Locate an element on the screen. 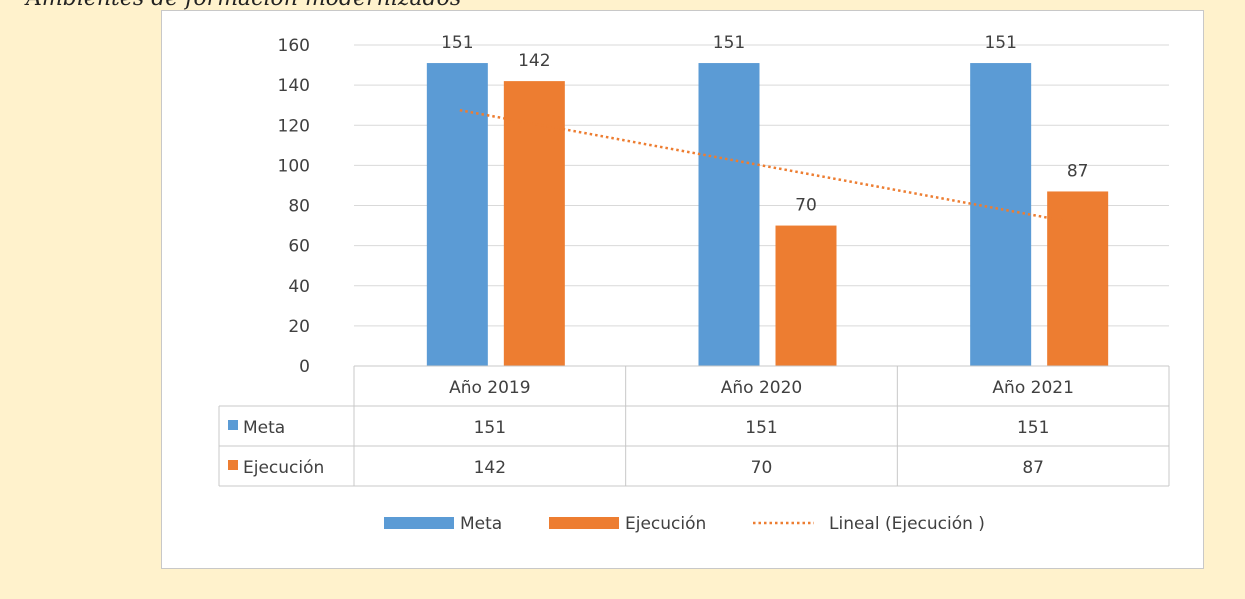  x-tick-label: Año 2020 is located at coordinates (761, 388).